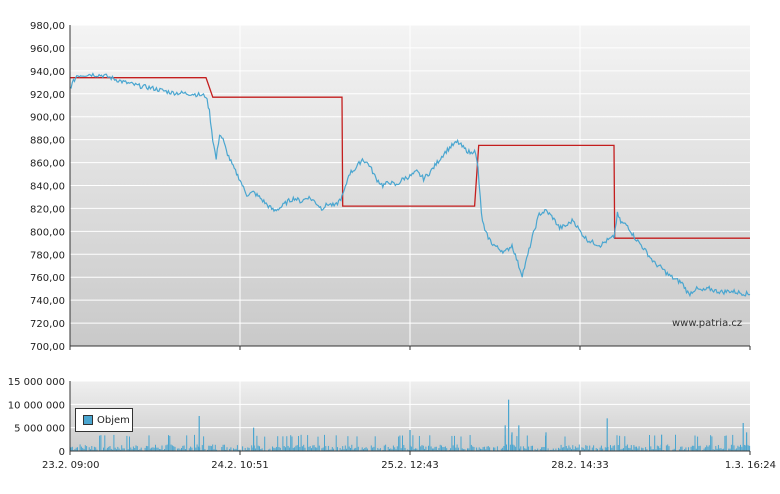 Image resolution: width=780 pixels, height=494 pixels. Describe the element at coordinates (47, 95) in the screenshot. I see `price-y-tick-label: 920,00` at that location.